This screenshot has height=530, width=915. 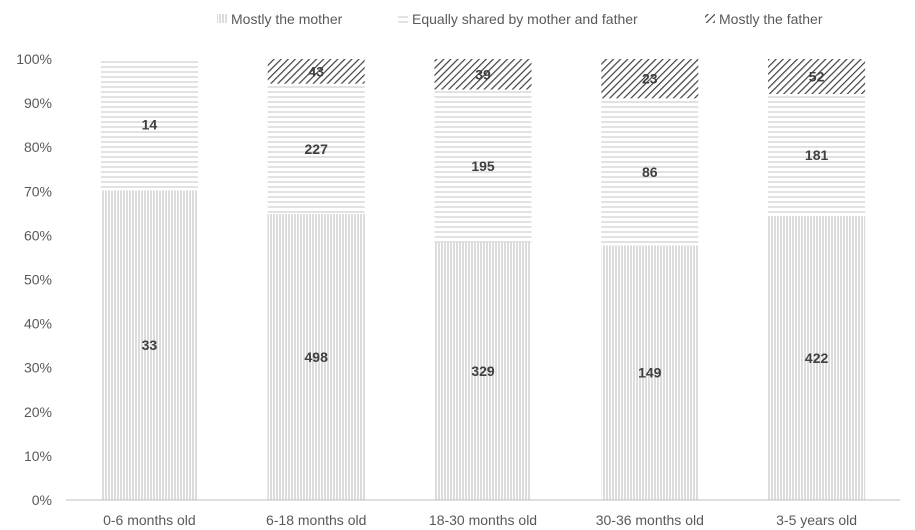 What do you see at coordinates (650, 520) in the screenshot?
I see `x-category-label: 30-36 months old` at bounding box center [650, 520].